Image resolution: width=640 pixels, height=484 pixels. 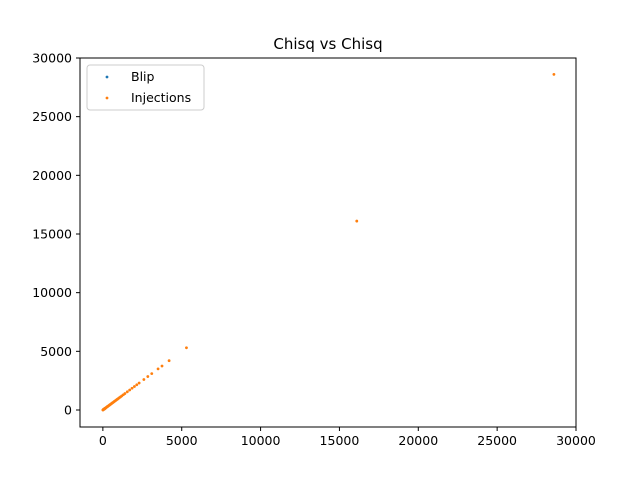 I want to click on x-tick-label: 20000, so click(x=418, y=440).